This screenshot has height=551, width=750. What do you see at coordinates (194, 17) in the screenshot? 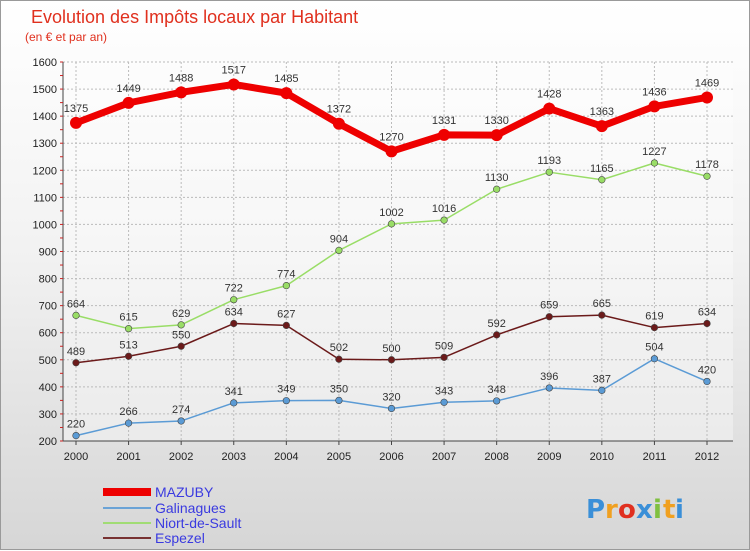
I see `chart-title: Evolution des Impôts locaux par Habitant` at bounding box center [194, 17].